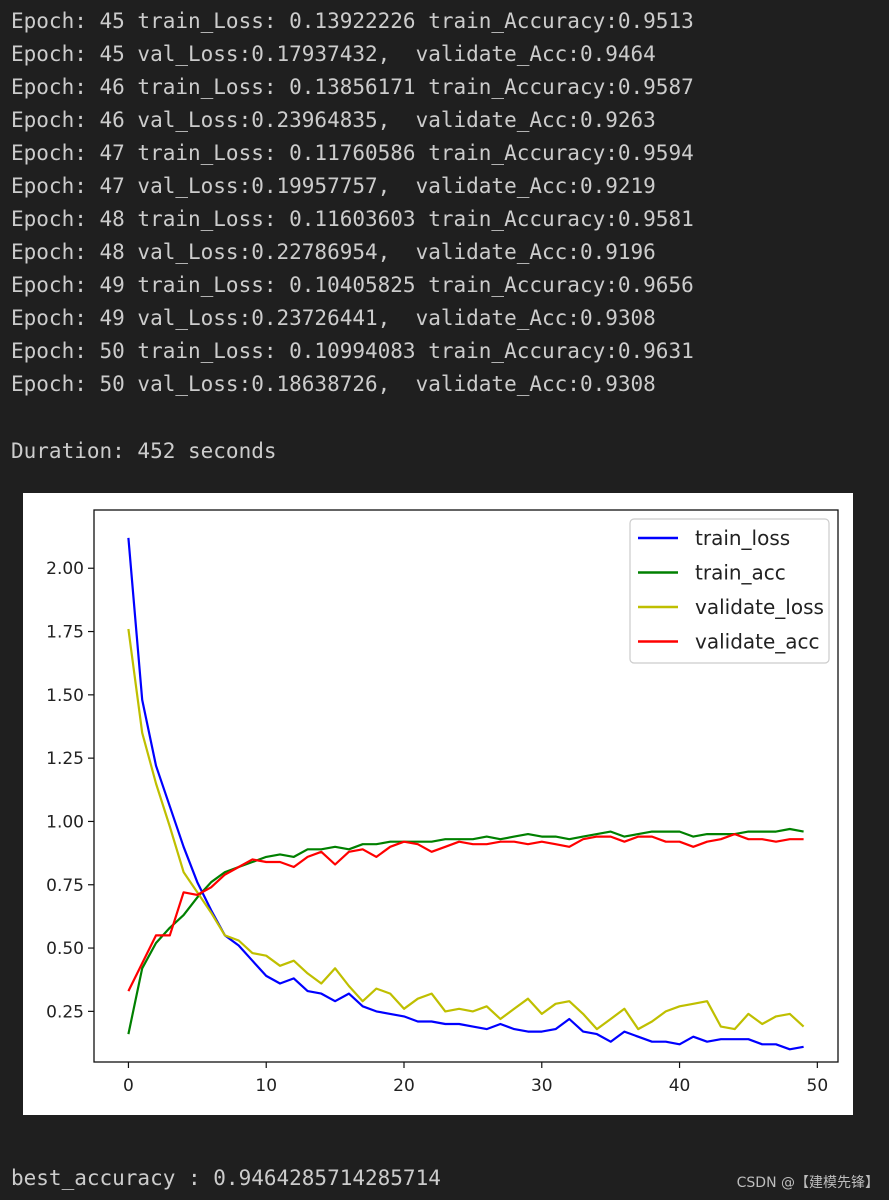 This screenshot has height=1200, width=889. What do you see at coordinates (740, 573) in the screenshot?
I see `legend-label: train_acc` at bounding box center [740, 573].